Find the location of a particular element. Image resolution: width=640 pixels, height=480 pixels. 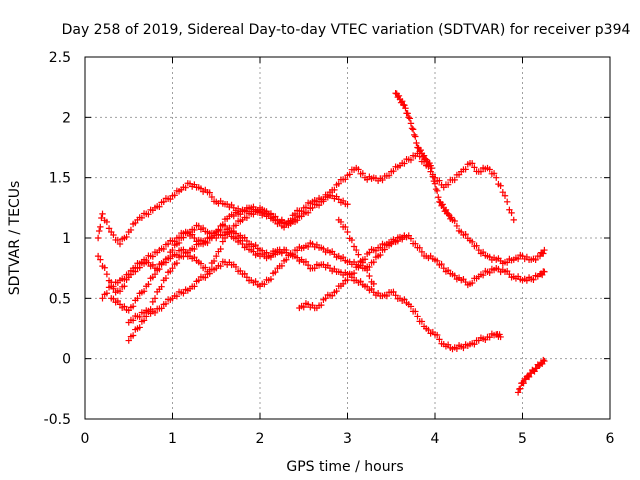

y-tick-label: 2 is located at coordinates (66, 118).